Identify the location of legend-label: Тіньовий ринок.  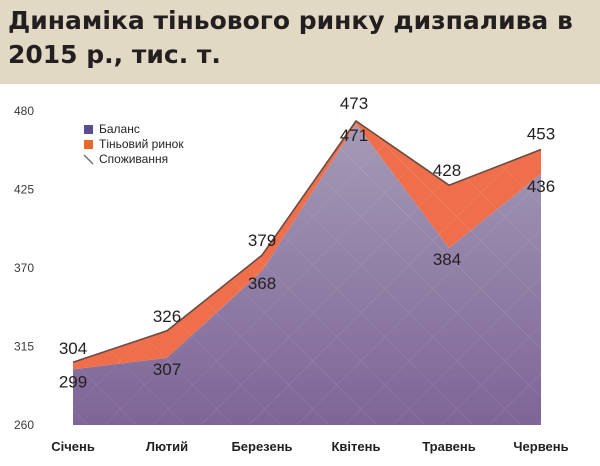
(141, 144).